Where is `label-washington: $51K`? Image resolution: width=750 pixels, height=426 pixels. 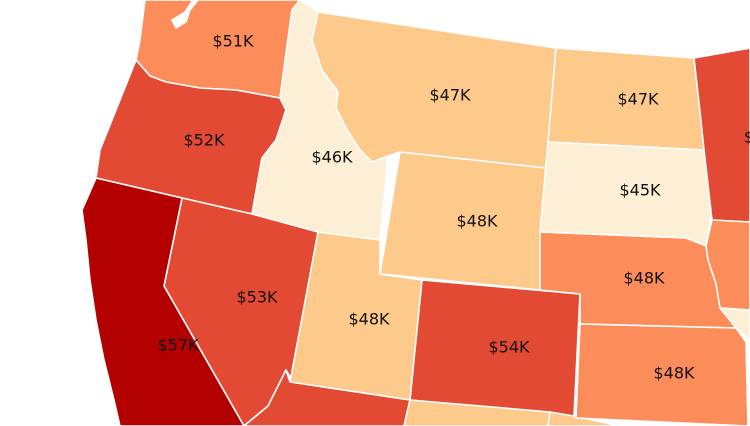
label-washington: $51K is located at coordinates (233, 41).